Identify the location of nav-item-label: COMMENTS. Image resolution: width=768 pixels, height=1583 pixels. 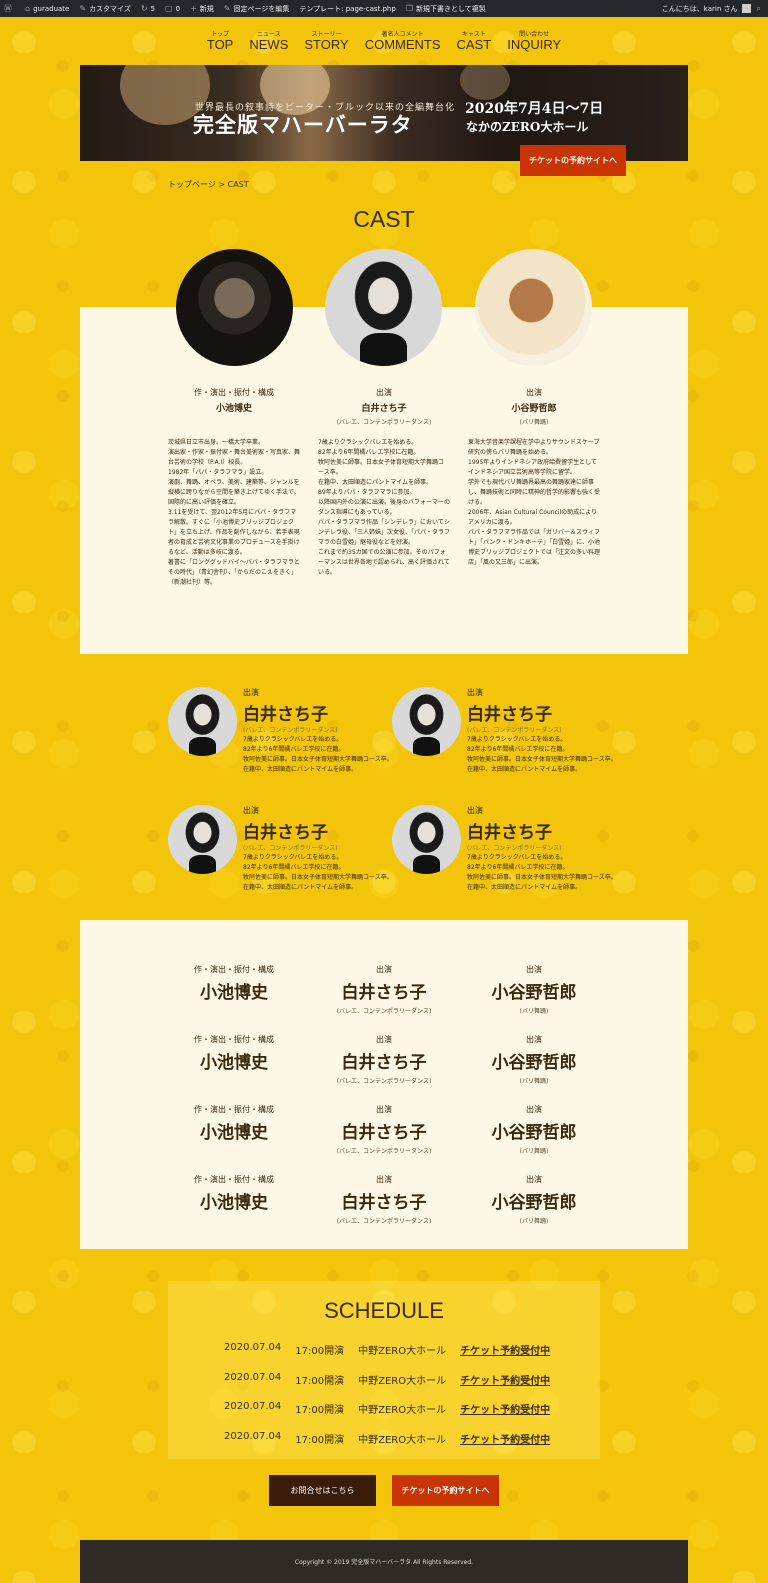
(402, 44).